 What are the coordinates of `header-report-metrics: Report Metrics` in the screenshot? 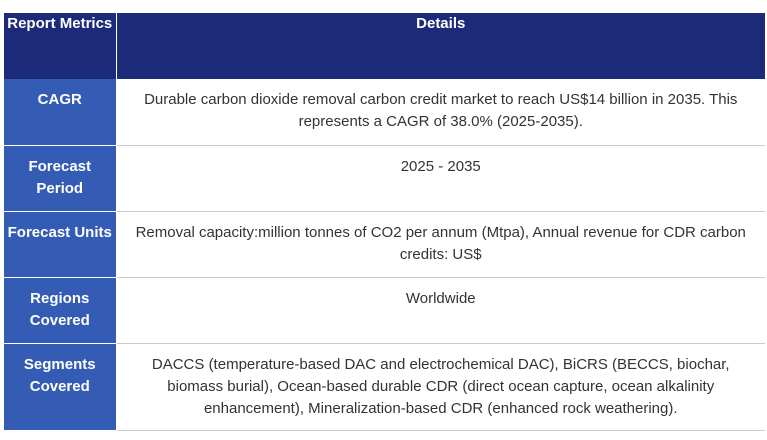 It's located at (60, 46).